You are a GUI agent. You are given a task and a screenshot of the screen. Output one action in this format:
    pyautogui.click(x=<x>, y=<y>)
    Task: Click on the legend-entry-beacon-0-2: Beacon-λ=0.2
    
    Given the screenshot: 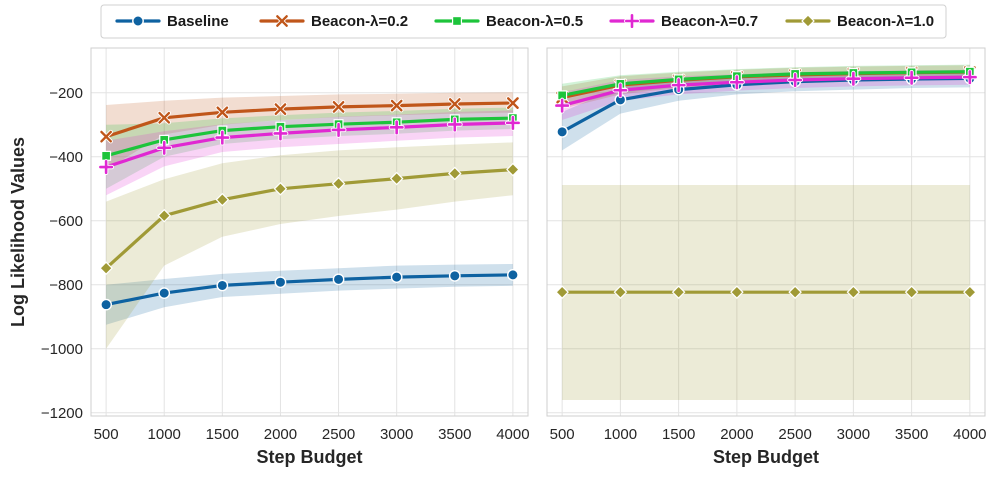 What is the action you would take?
    pyautogui.click(x=333, y=21)
    